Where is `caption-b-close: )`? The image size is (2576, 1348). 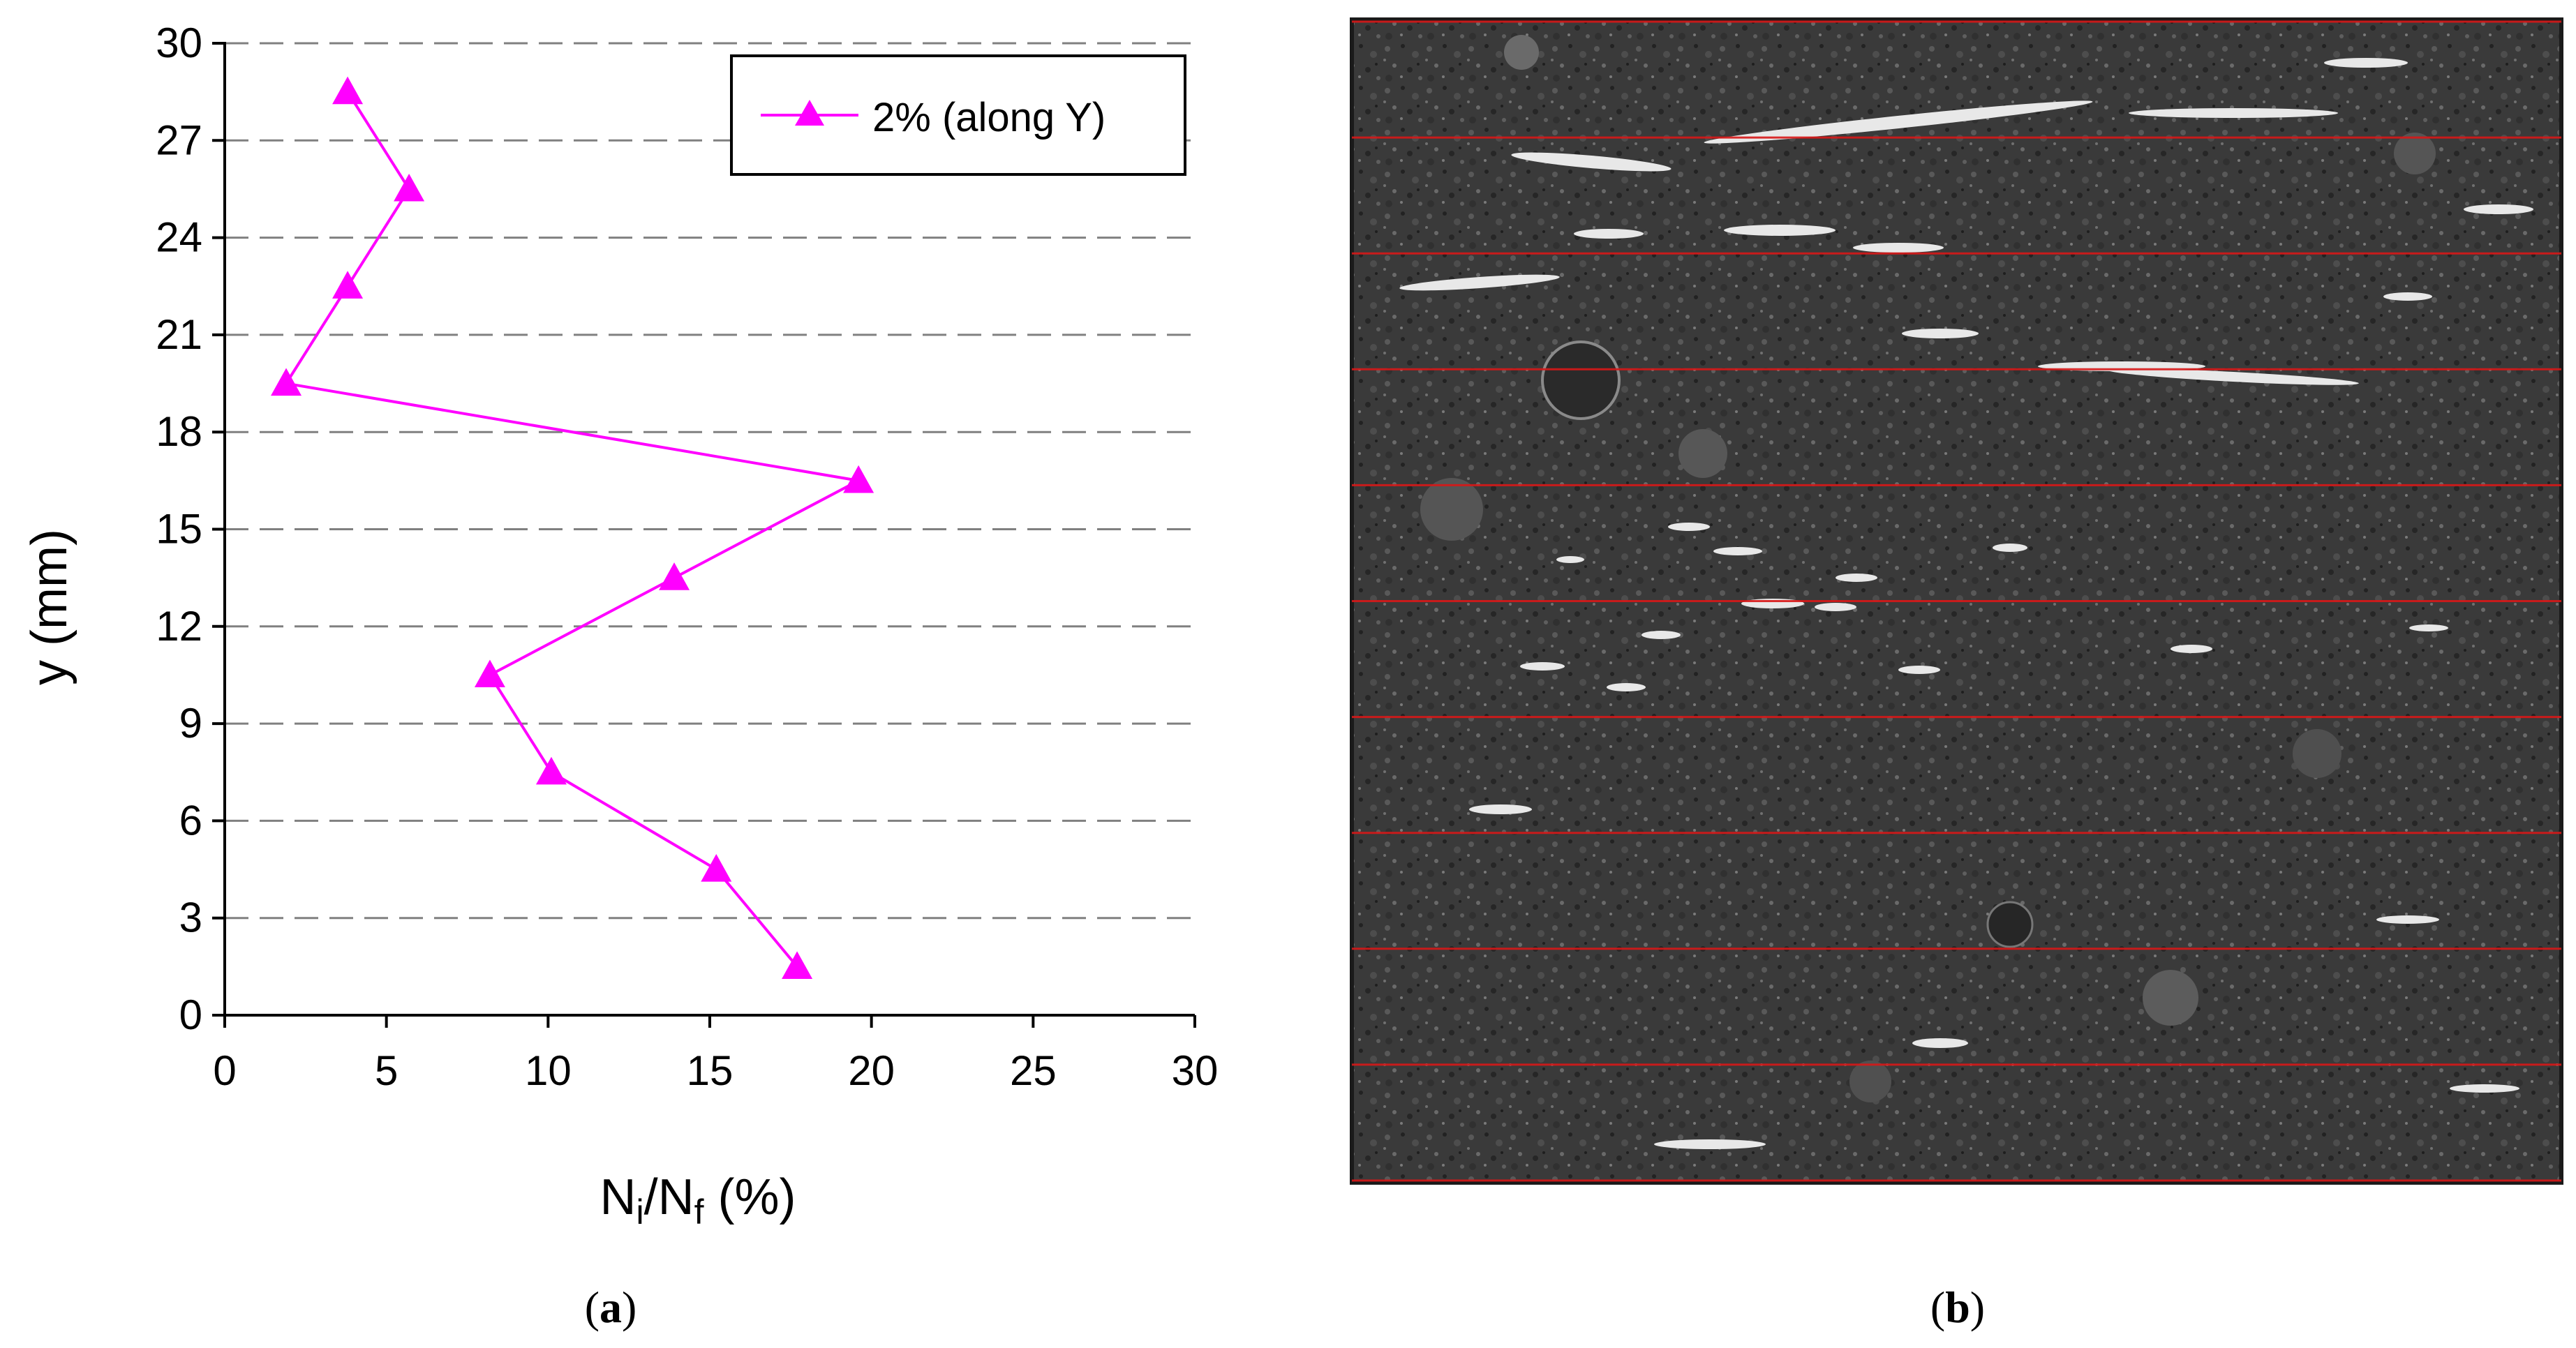
caption-b-close: ) is located at coordinates (1977, 1307).